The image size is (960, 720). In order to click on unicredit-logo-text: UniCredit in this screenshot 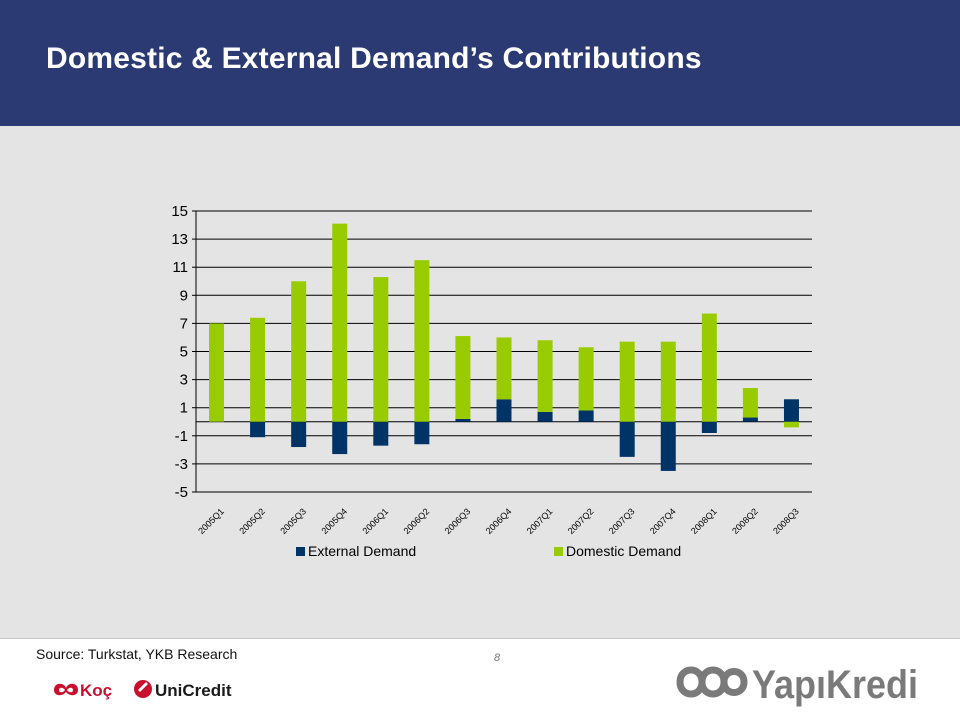, I will do `click(193, 690)`.